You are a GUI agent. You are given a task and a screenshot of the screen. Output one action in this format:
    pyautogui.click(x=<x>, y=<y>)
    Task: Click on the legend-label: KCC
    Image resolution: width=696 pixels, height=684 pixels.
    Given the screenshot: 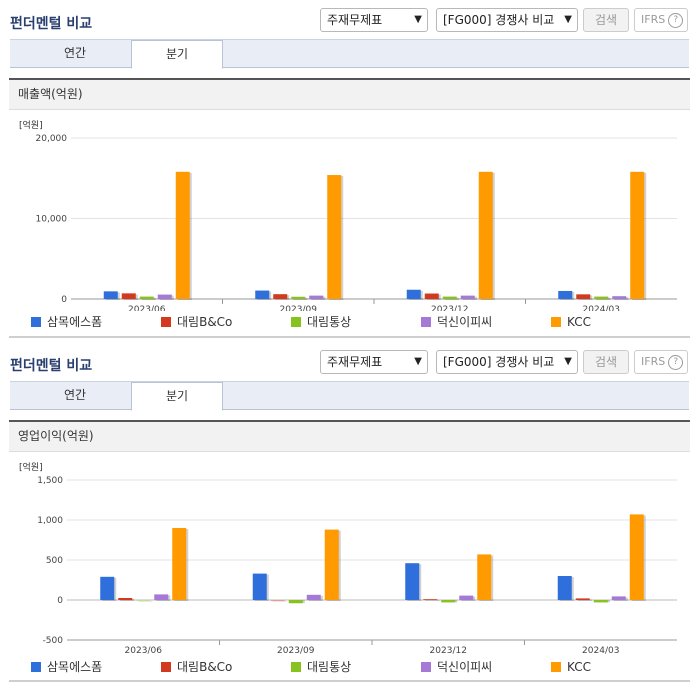 What is the action you would take?
    pyautogui.click(x=579, y=322)
    